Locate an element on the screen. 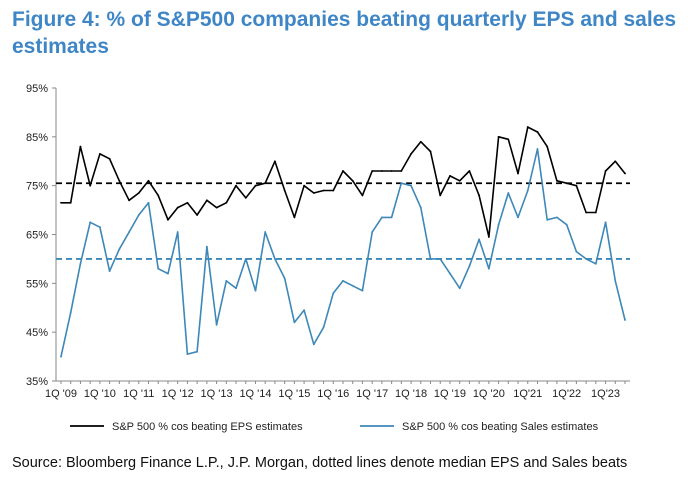  y-tick-label: 75% is located at coordinates (37, 187).